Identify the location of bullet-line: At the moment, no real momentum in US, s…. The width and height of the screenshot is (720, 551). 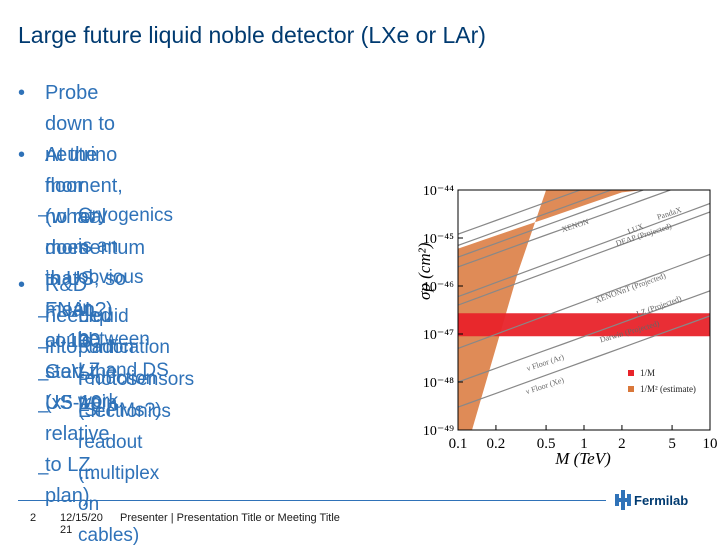
(95, 248).